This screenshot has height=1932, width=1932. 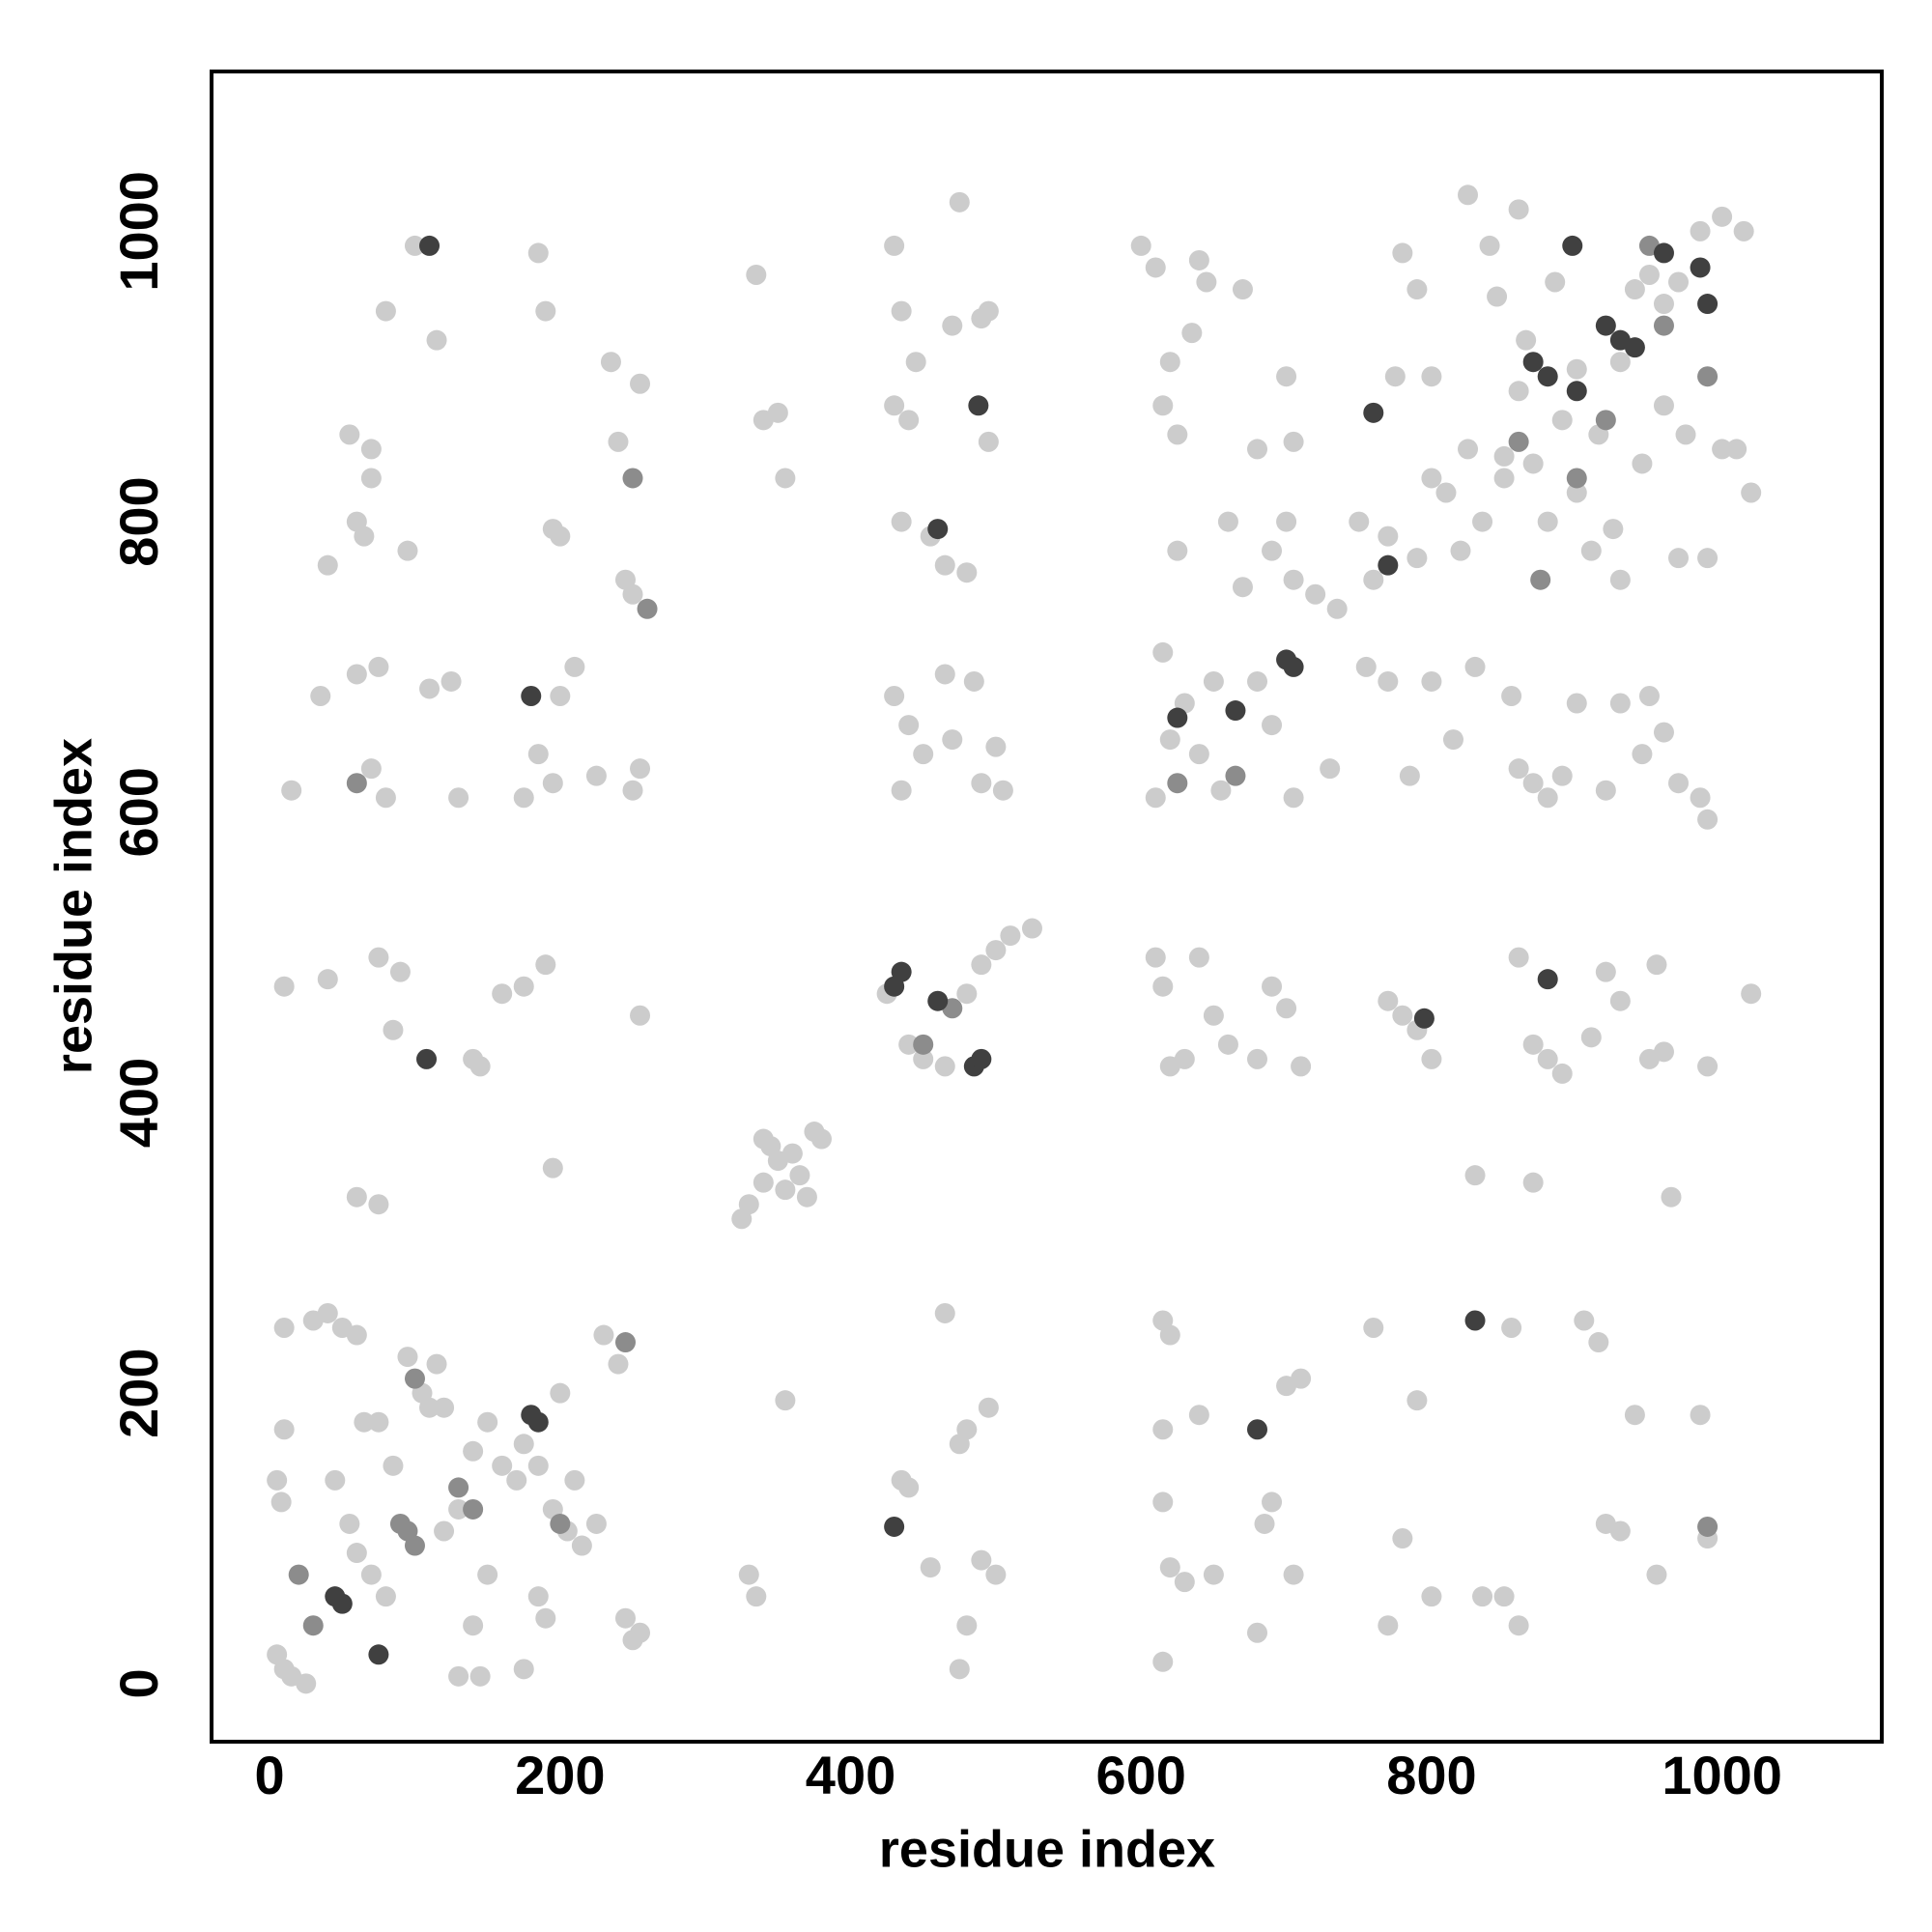 I want to click on x-tick-label: 400, so click(x=850, y=1775).